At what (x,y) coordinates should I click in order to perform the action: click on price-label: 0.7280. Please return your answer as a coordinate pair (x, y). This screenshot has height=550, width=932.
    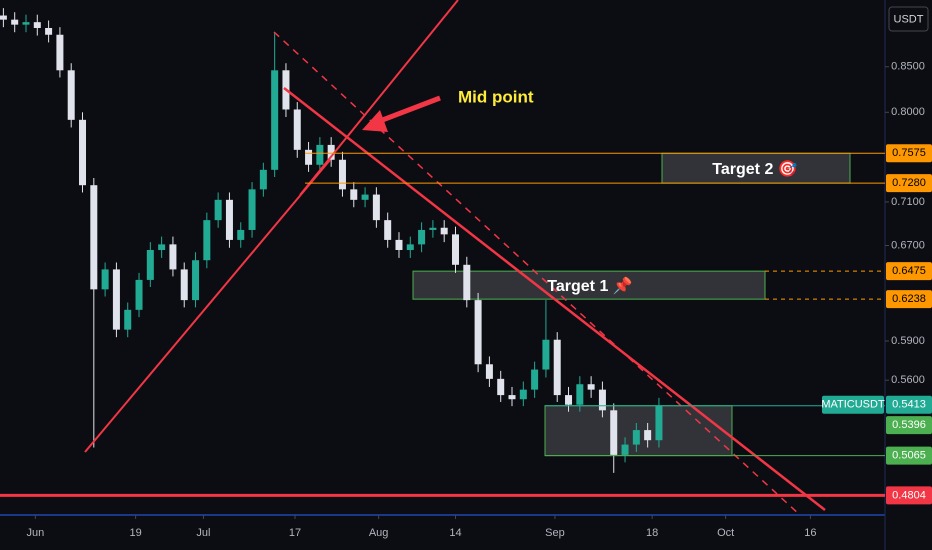
    Looking at the image, I should click on (909, 183).